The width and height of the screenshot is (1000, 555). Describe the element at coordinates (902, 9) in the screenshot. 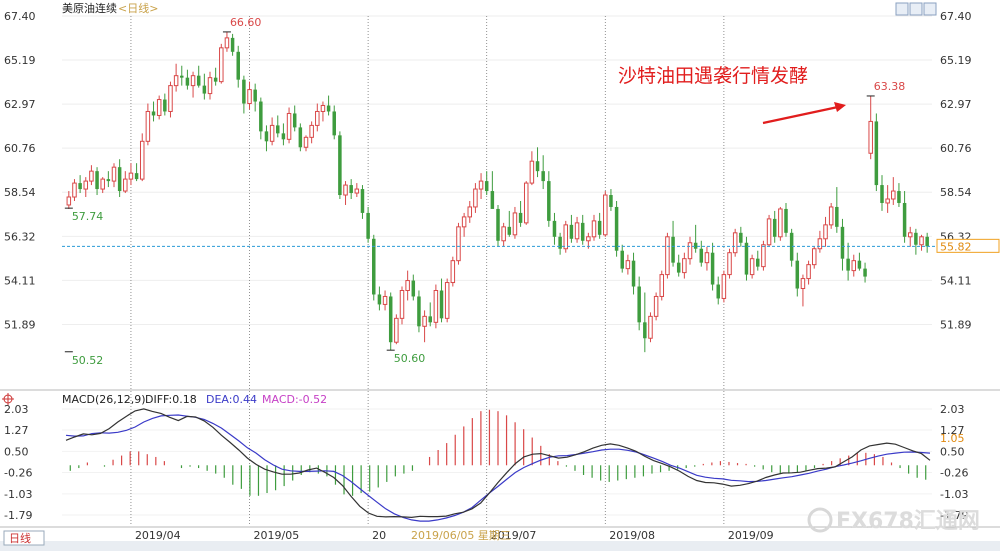

I see `grid-icon` at that location.